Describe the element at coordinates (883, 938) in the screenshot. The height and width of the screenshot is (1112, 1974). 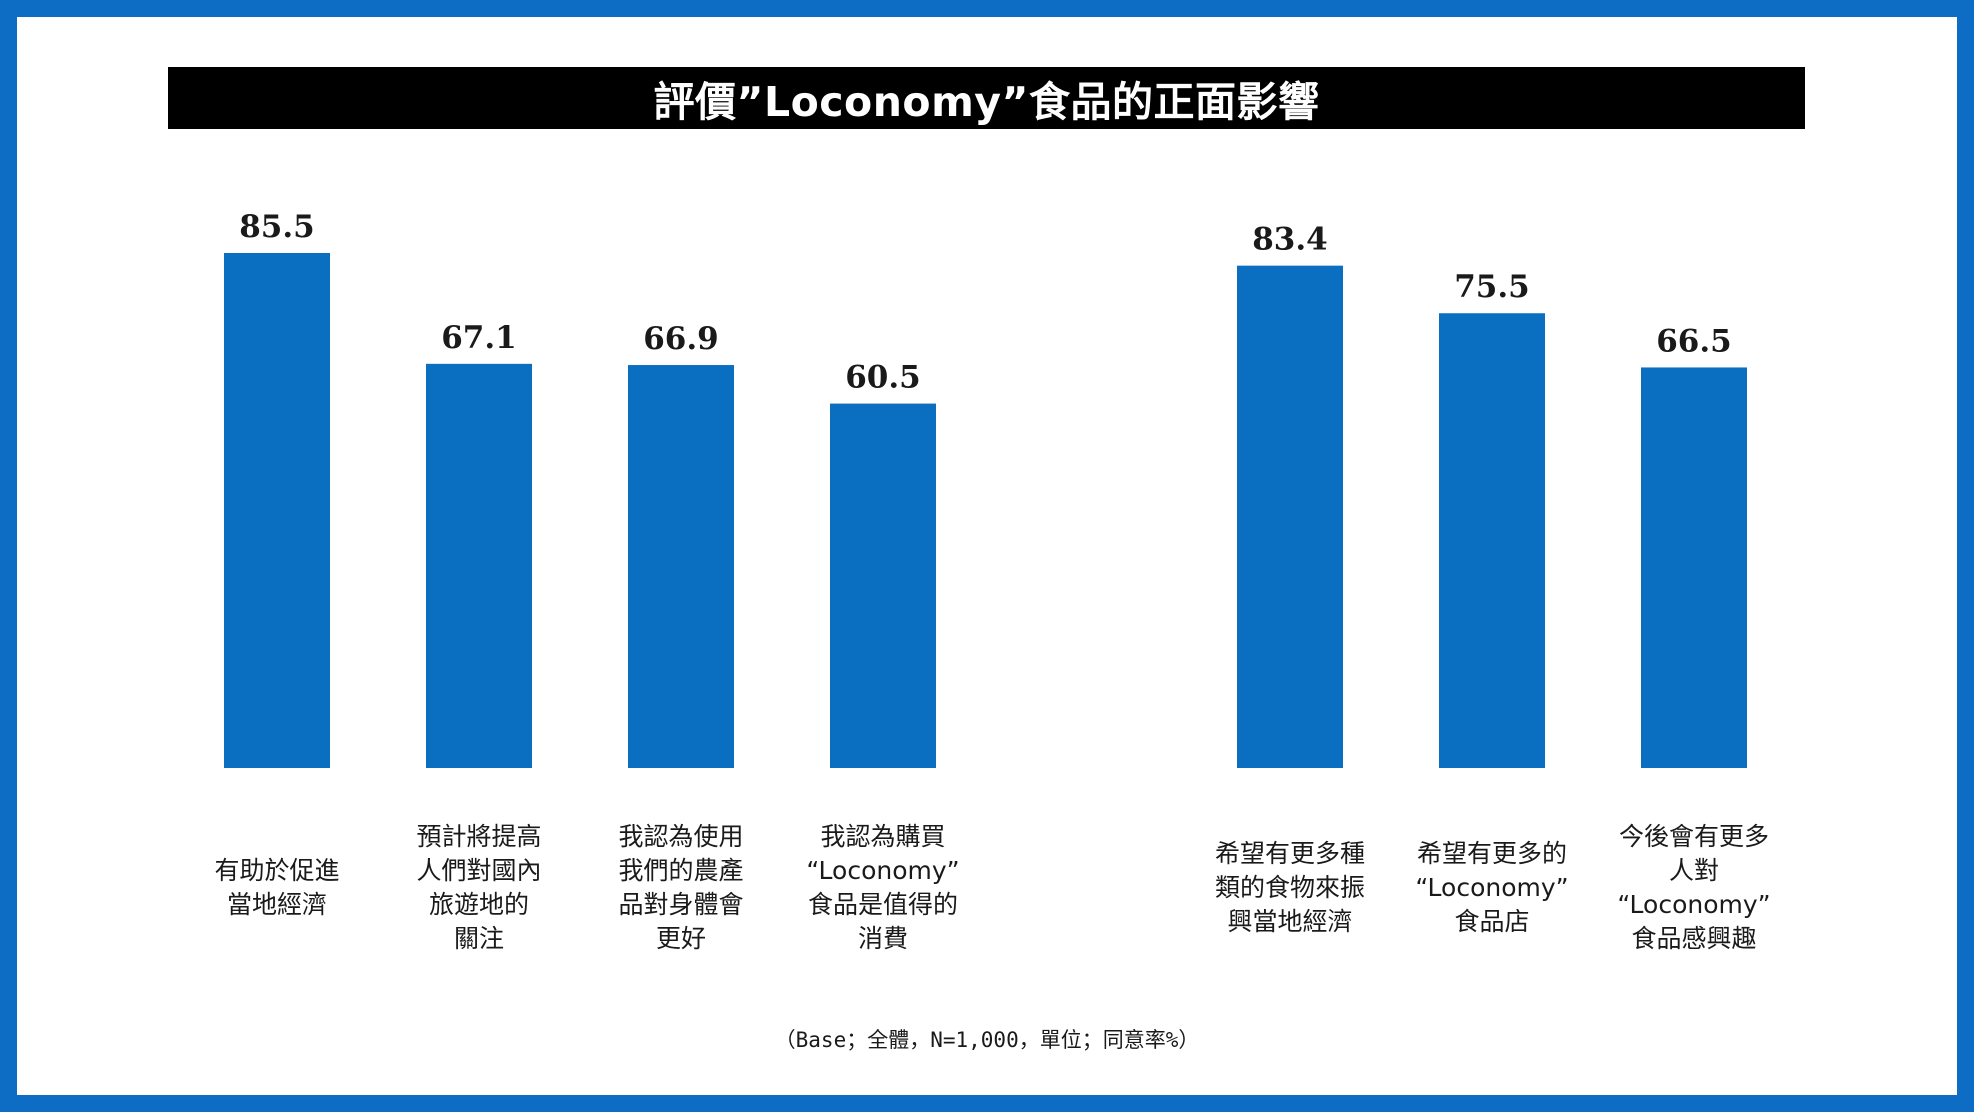
I see `category-label: 消費` at that location.